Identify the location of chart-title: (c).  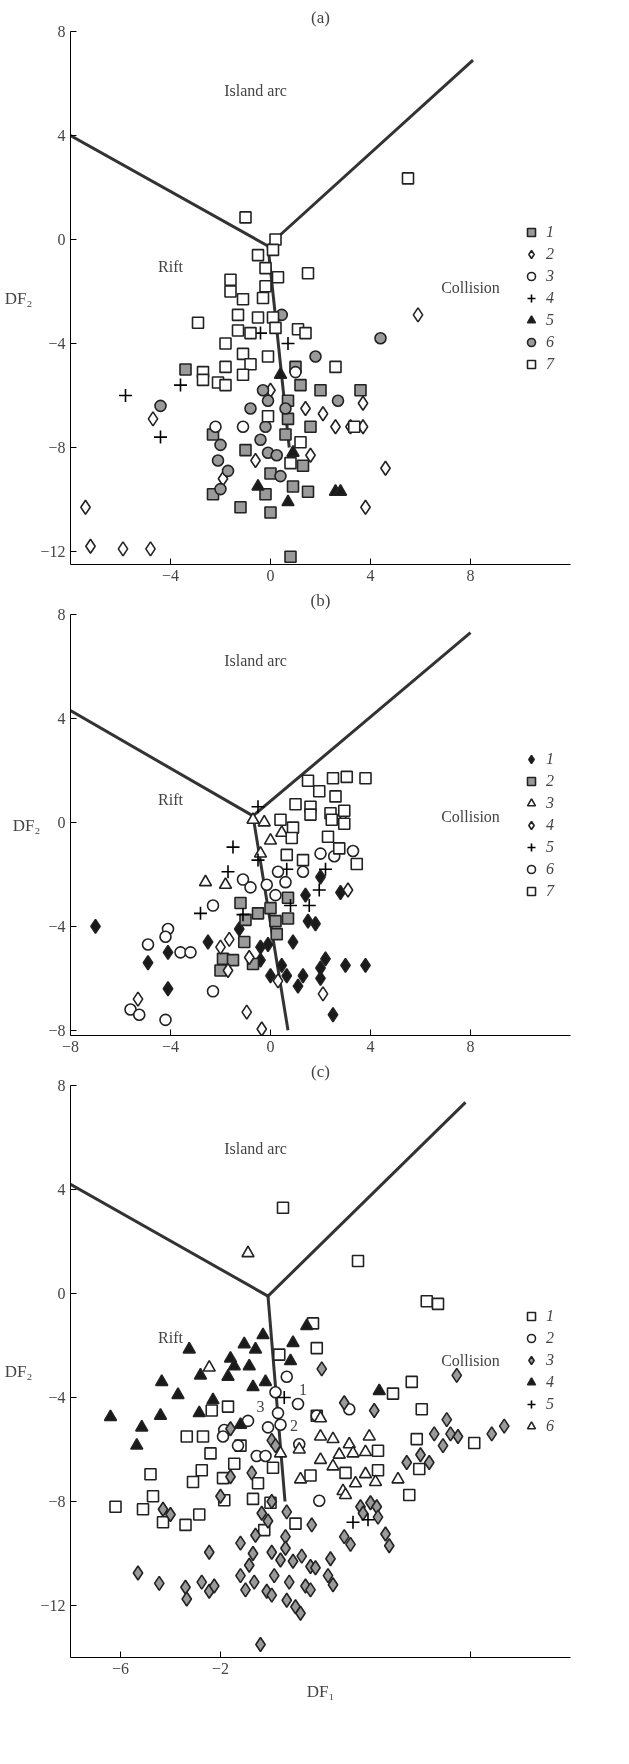
(320, 1071).